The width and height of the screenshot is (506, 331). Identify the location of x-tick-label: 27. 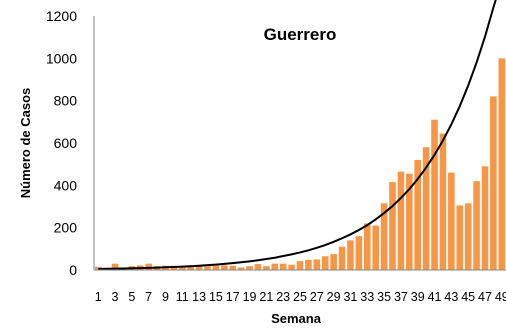
(317, 297).